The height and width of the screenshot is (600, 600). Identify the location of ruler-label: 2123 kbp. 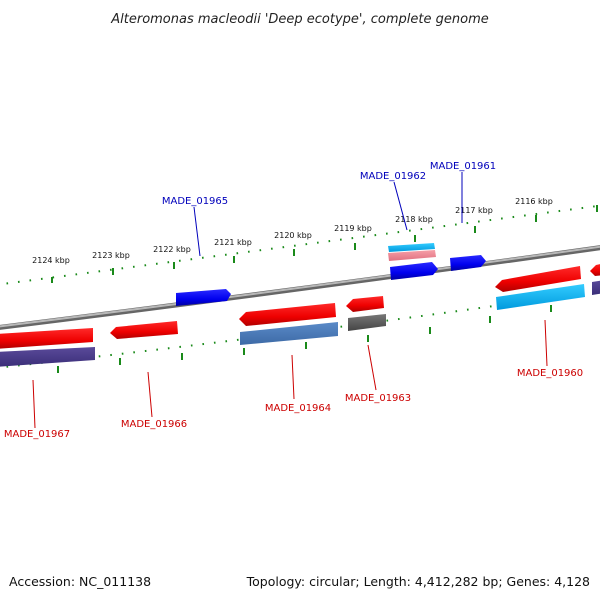
(111, 255).